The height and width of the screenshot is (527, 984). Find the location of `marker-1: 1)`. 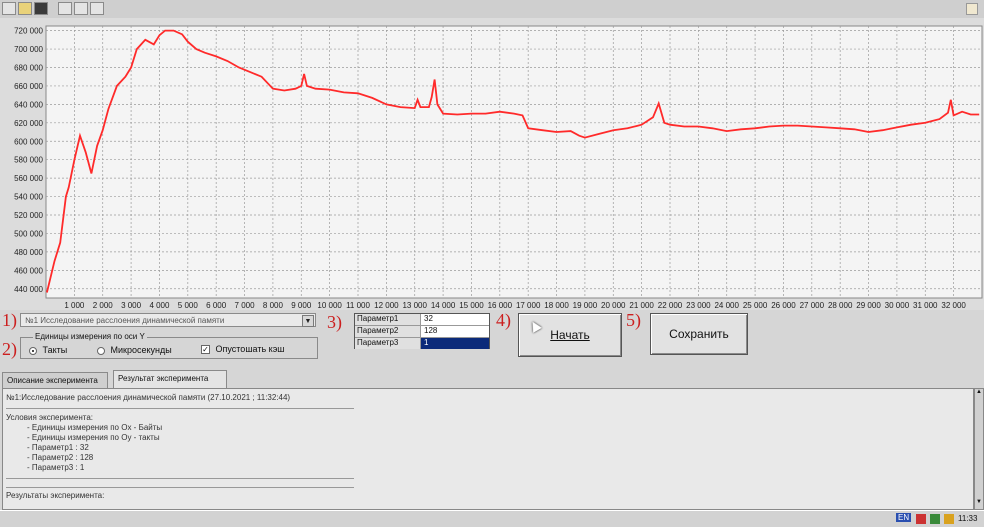

marker-1: 1) is located at coordinates (9, 320).